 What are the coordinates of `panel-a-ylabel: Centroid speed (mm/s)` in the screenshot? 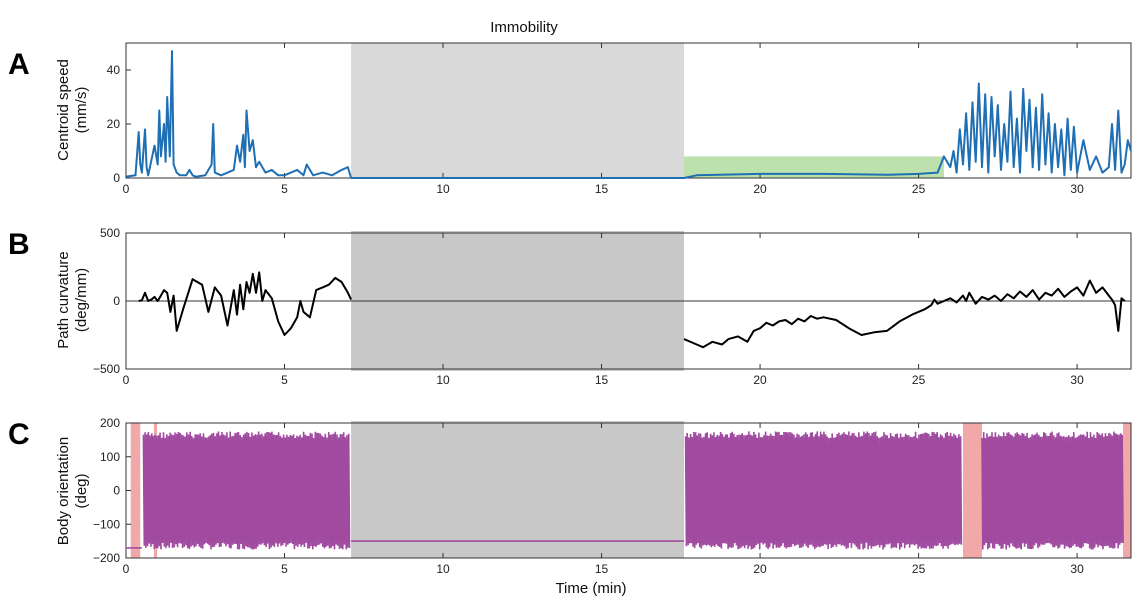 It's located at (72, 110).